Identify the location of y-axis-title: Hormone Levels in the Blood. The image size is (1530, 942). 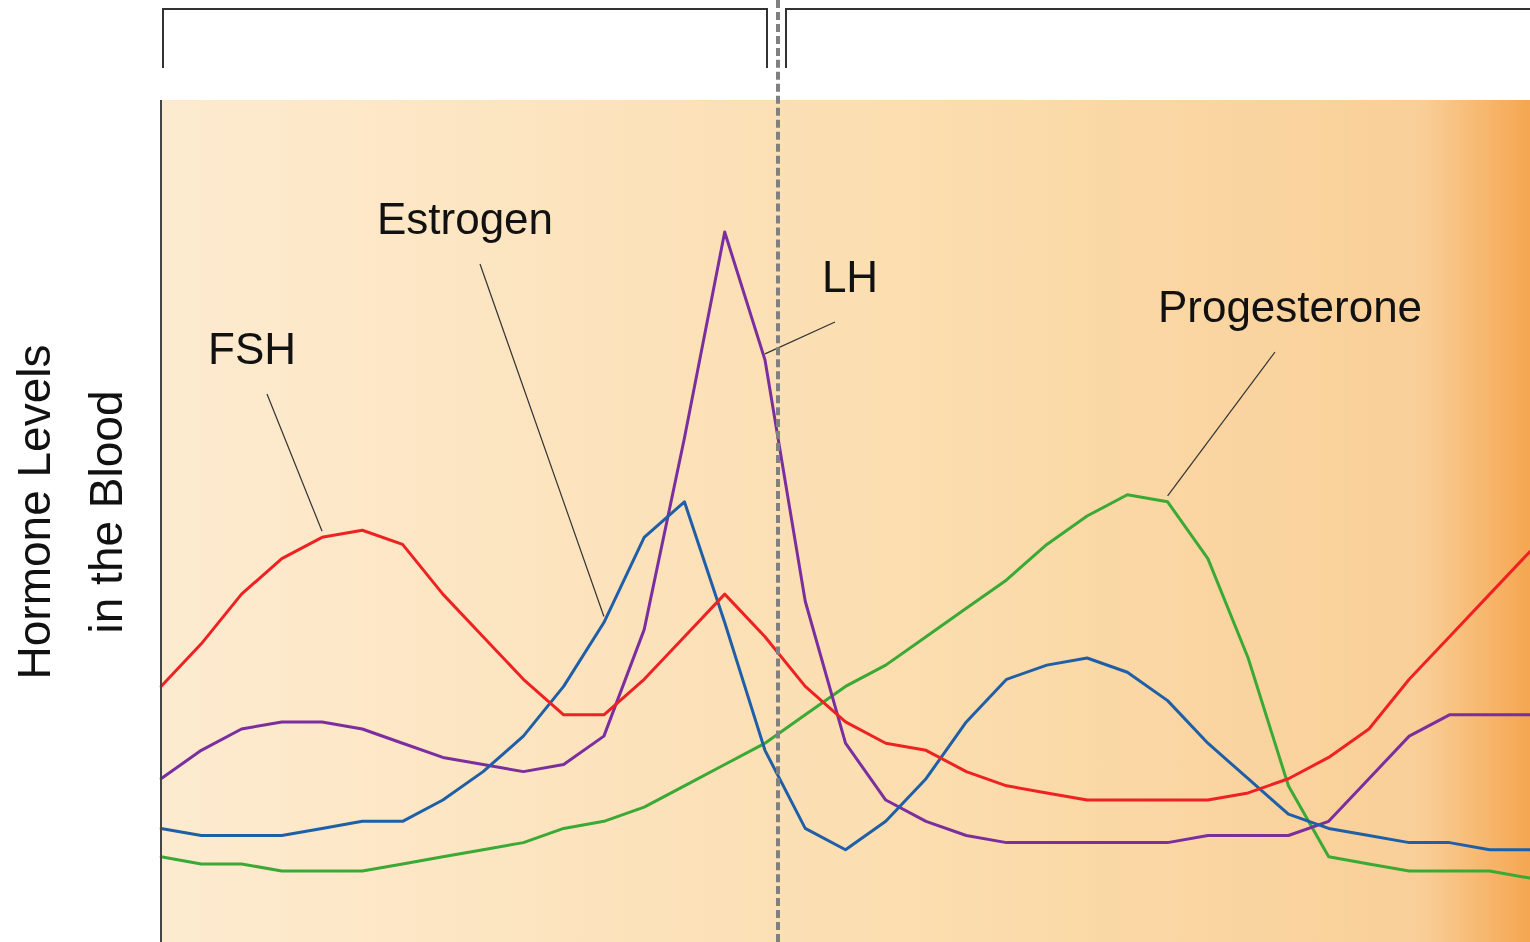
(70, 512).